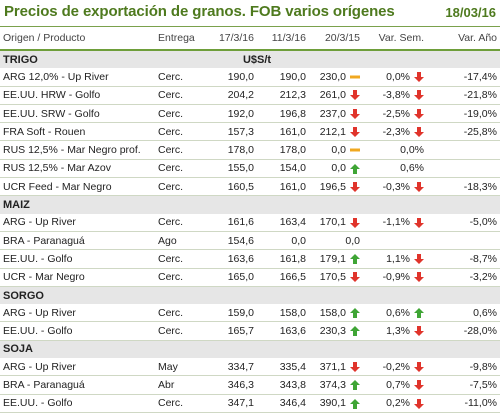  Describe the element at coordinates (231, 187) in the screenshot. I see `price-cell-1: 160,5` at that location.